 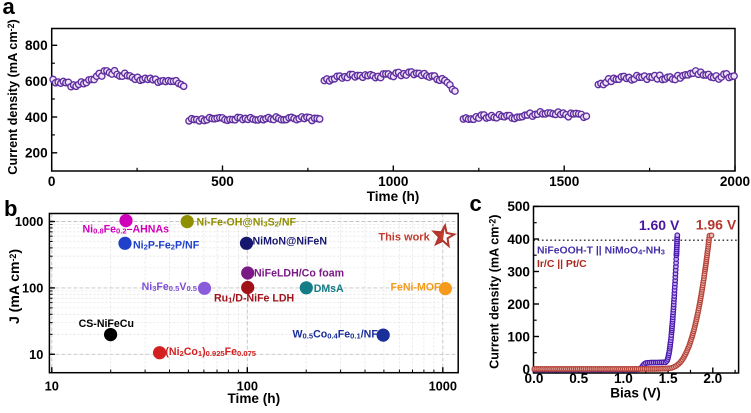 I want to click on svg-text: 1500, so click(x=564, y=181).